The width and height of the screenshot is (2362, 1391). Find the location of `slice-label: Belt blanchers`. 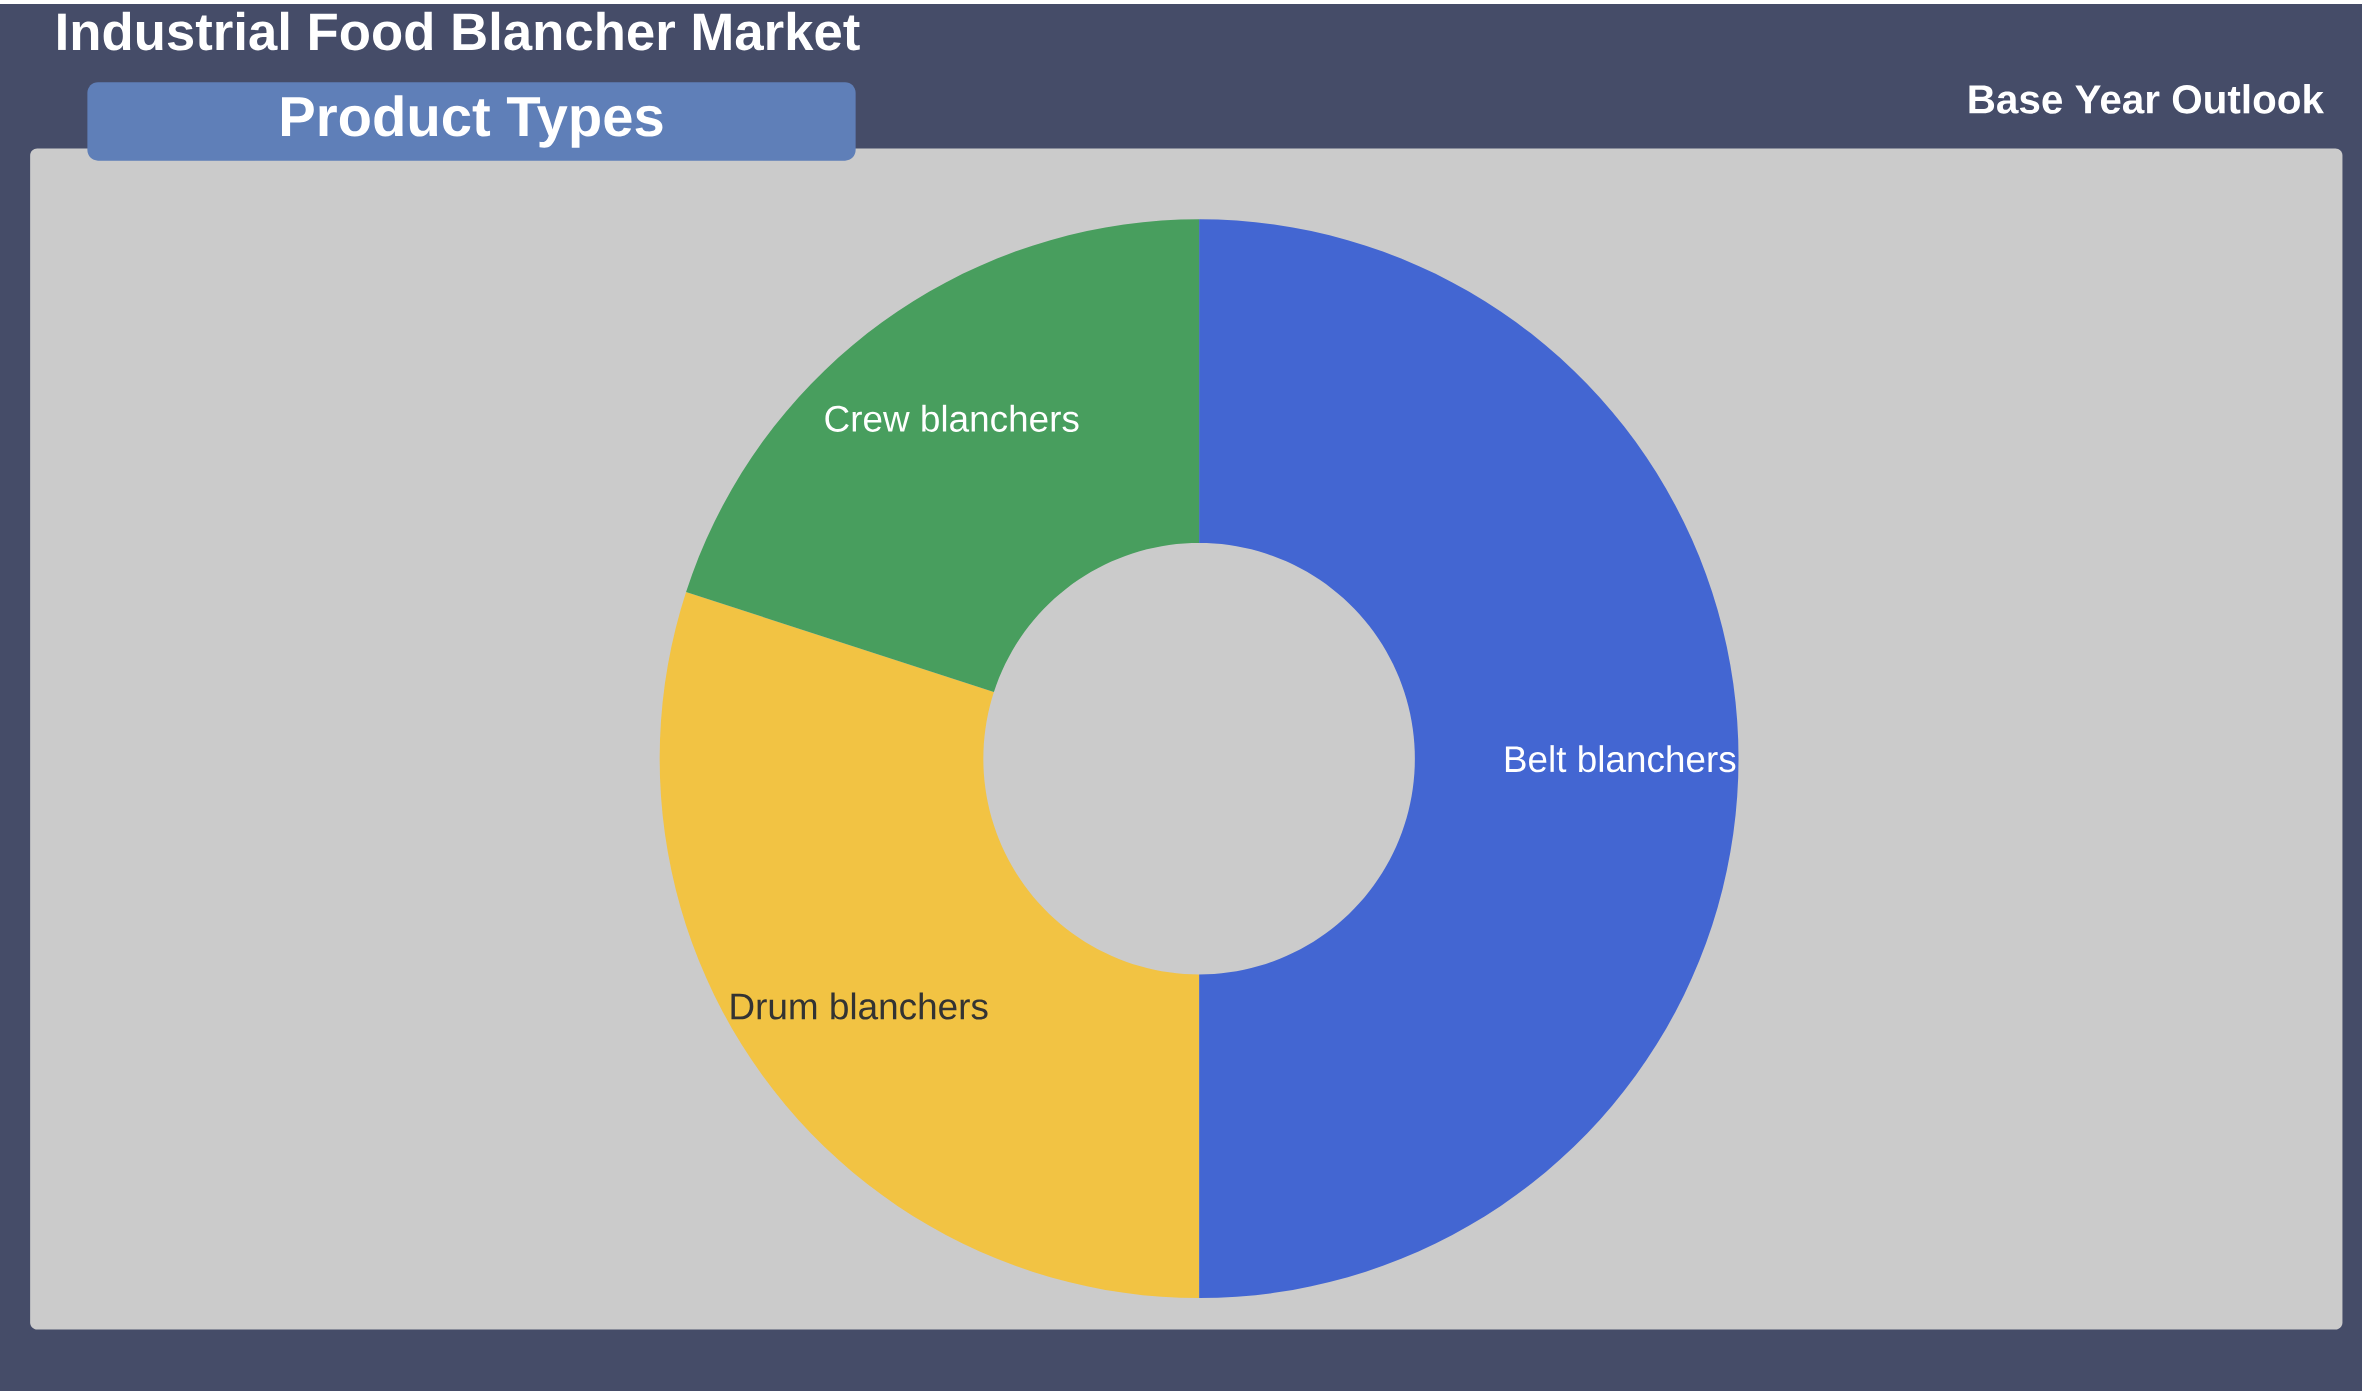

slice-label: Belt blanchers is located at coordinates (1620, 758).